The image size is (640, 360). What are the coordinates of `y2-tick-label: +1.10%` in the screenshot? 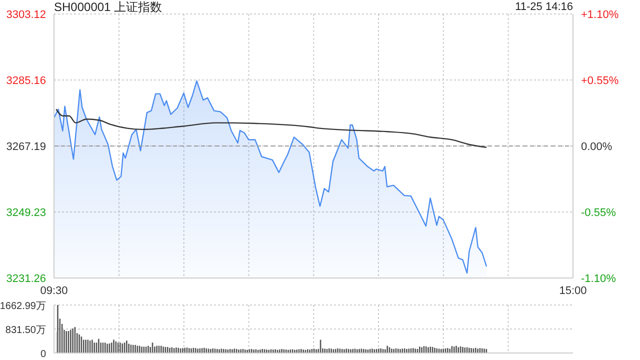 It's located at (600, 15).